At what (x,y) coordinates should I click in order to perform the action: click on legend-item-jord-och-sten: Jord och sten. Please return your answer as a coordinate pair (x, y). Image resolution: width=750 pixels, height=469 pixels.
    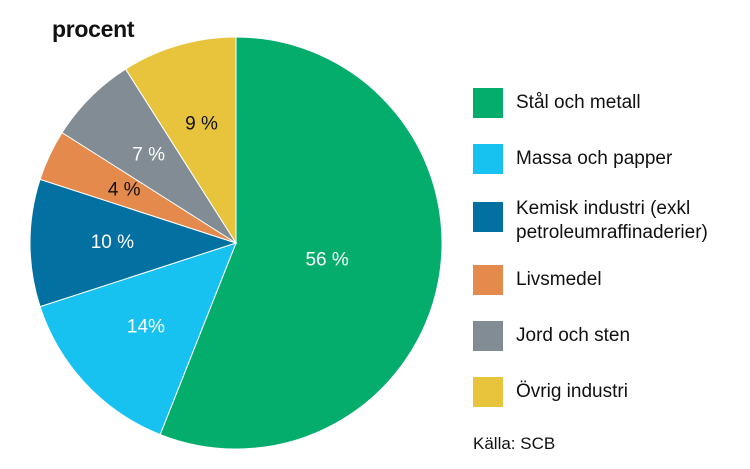
    Looking at the image, I should click on (608, 336).